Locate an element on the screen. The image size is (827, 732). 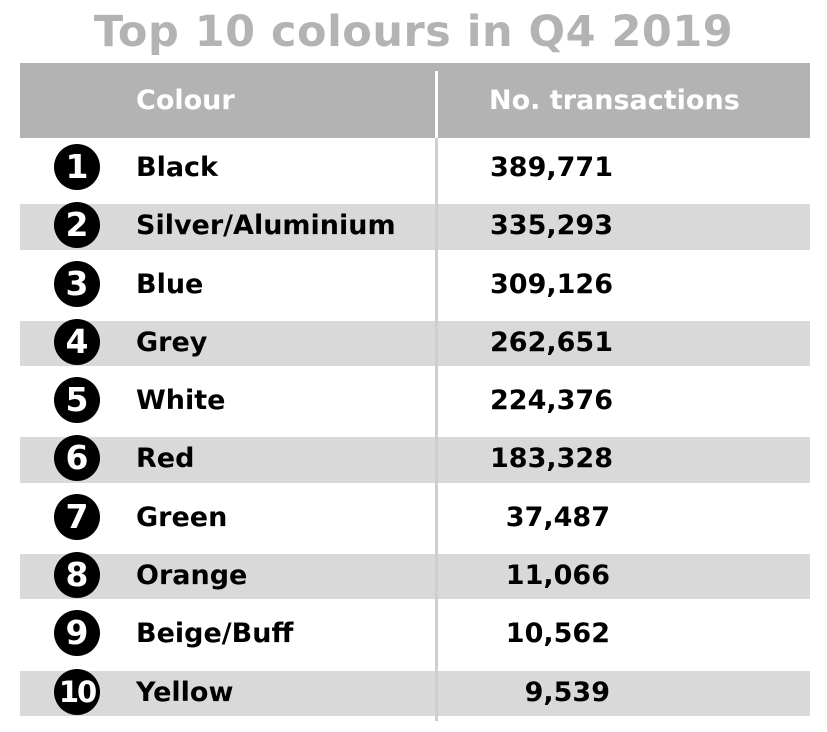
rank-badge: 6 is located at coordinates (77, 458).